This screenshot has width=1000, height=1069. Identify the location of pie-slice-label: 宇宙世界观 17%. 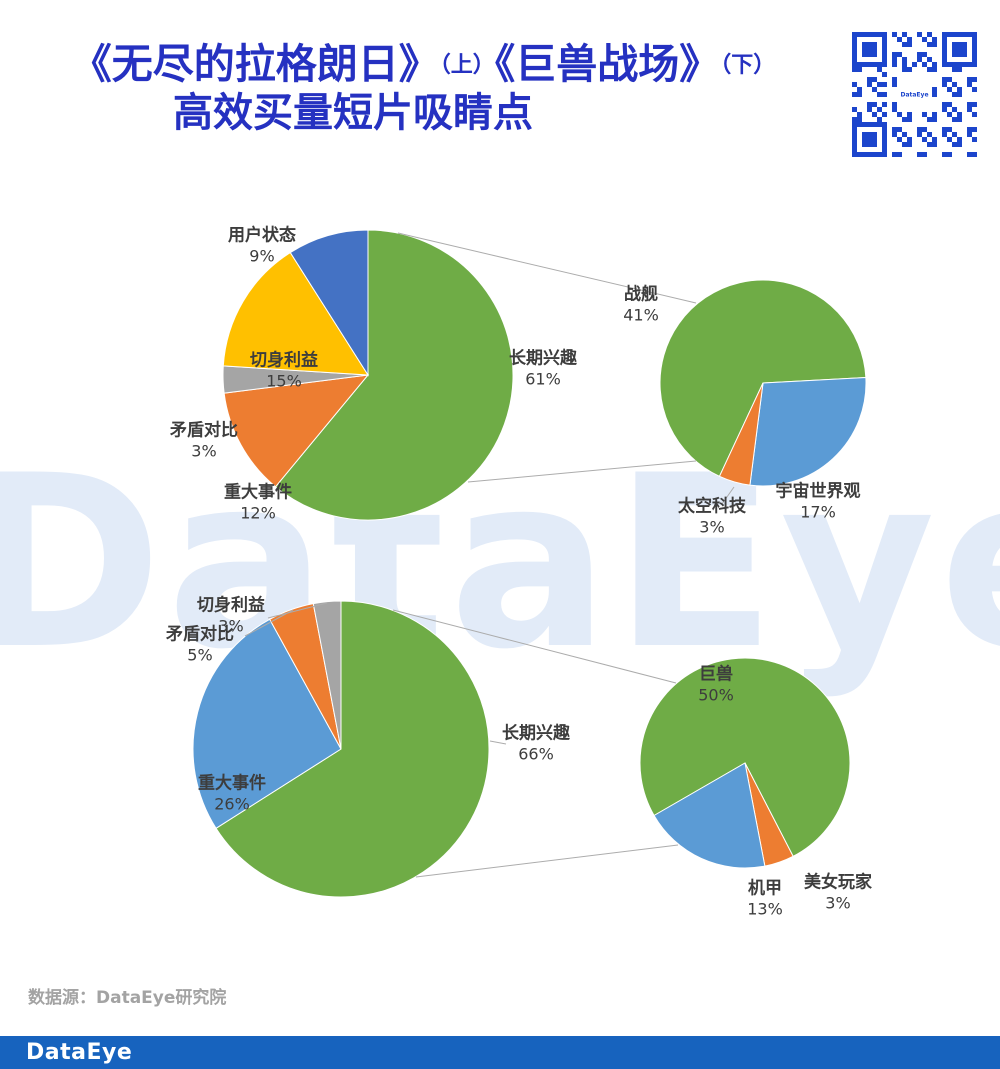
(818, 502).